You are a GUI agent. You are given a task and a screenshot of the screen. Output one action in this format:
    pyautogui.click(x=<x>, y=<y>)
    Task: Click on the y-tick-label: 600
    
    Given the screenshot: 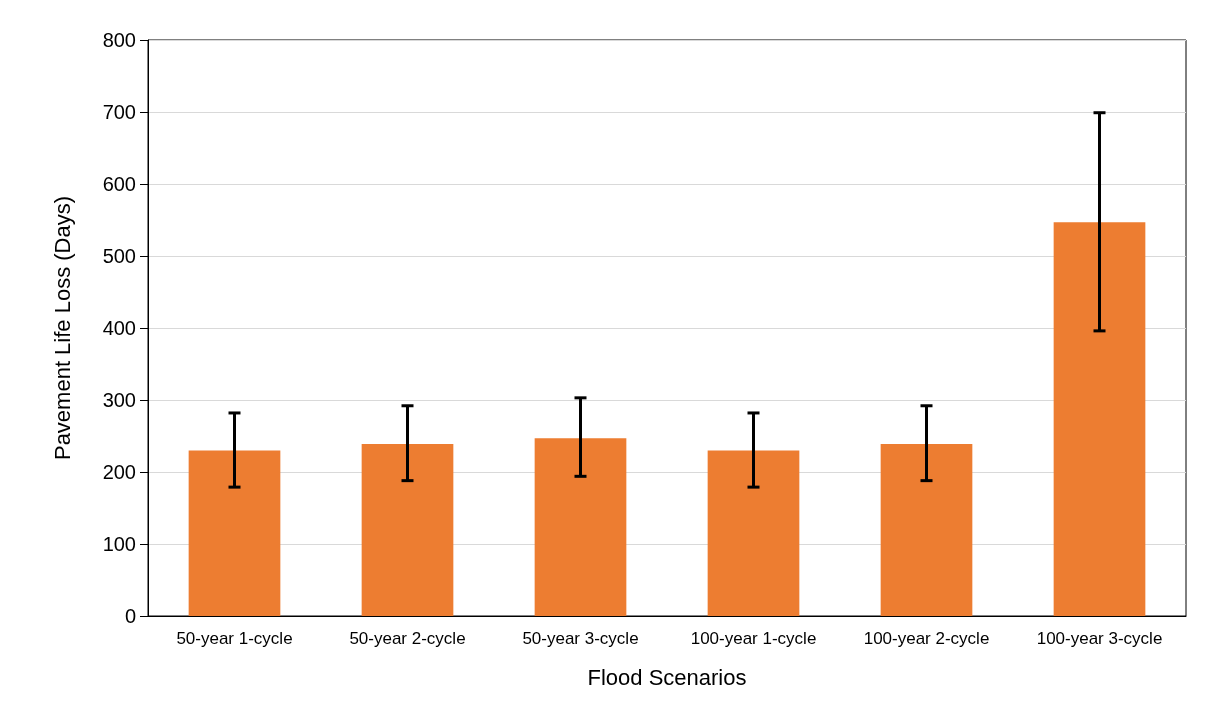 What is the action you would take?
    pyautogui.click(x=119, y=184)
    